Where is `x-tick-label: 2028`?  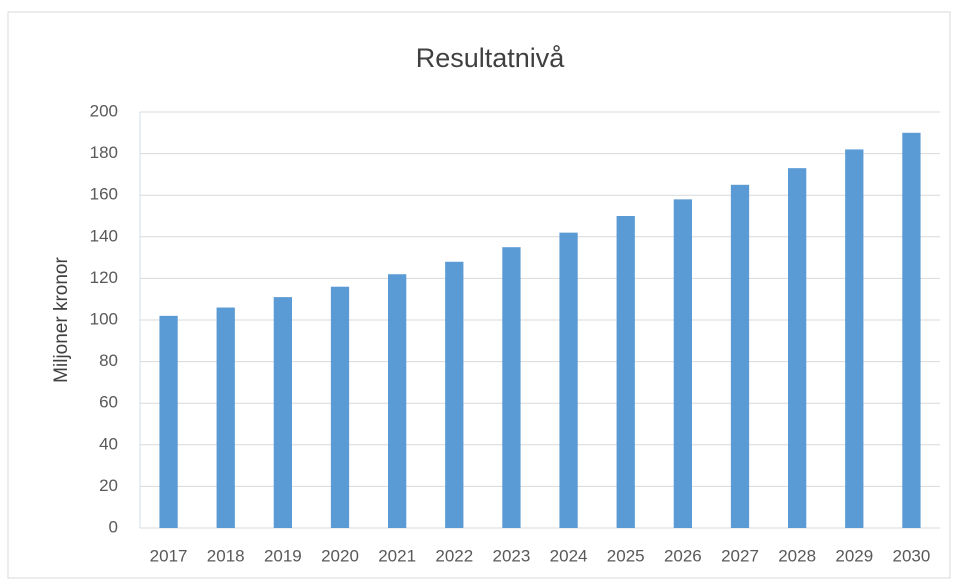
x-tick-label: 2028 is located at coordinates (797, 555).